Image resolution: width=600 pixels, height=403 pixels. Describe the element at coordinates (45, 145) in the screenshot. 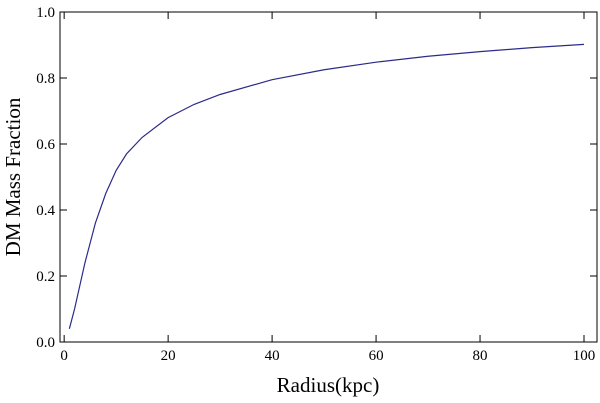

I see `y-tick-label: 0.6` at that location.